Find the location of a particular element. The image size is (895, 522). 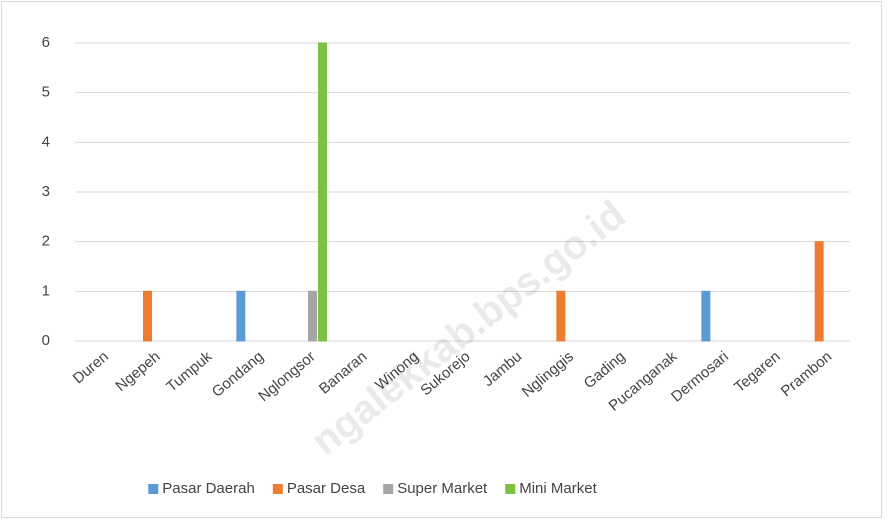

y-tick-label: 5 is located at coordinates (46, 92).